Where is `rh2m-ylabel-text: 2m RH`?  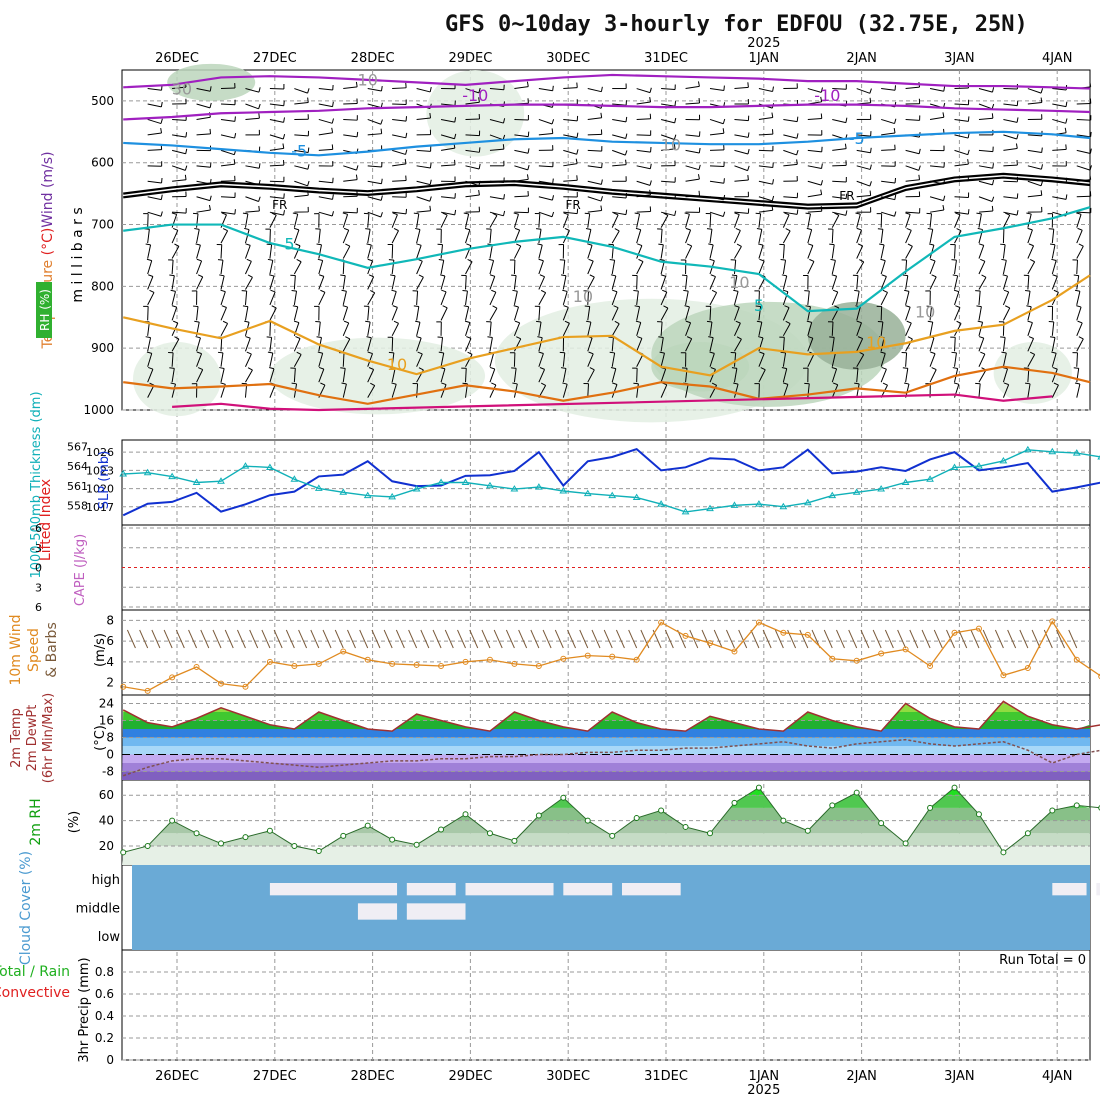
rh2m-ylabel-text: 2m RH is located at coordinates (36, 821).